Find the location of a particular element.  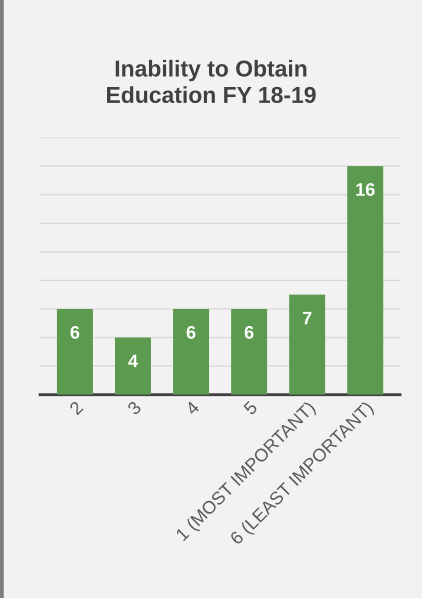

x-tick-label: 4 is located at coordinates (192, 408).